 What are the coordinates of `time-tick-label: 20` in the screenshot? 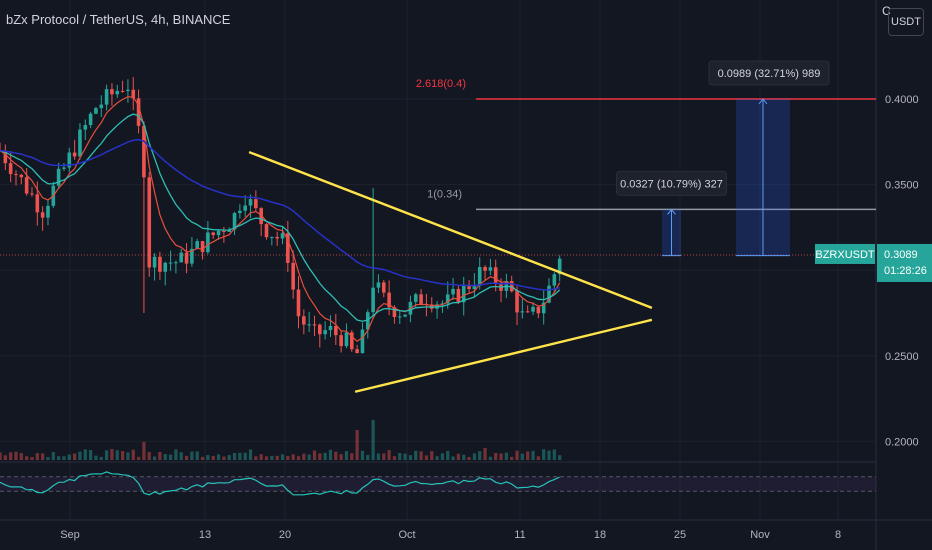 It's located at (285, 535).